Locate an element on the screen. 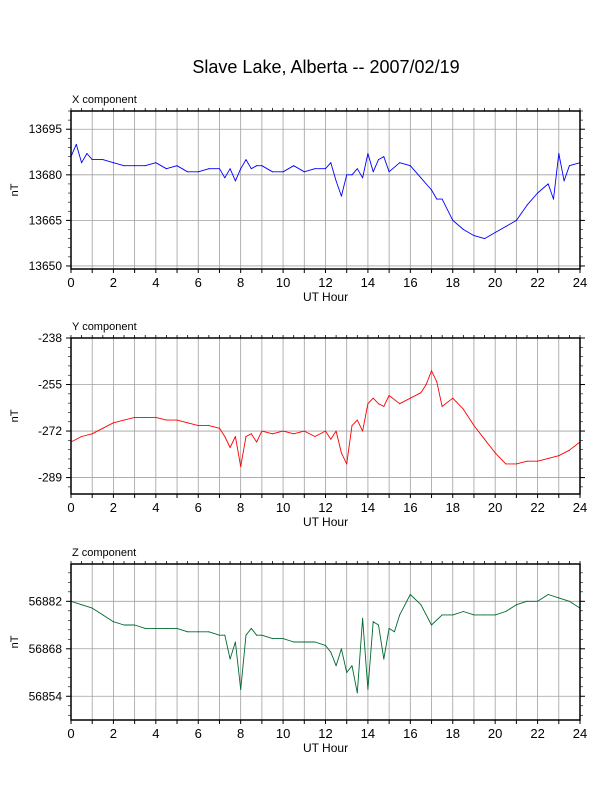  y-axis-label: nT is located at coordinates (15, 189).